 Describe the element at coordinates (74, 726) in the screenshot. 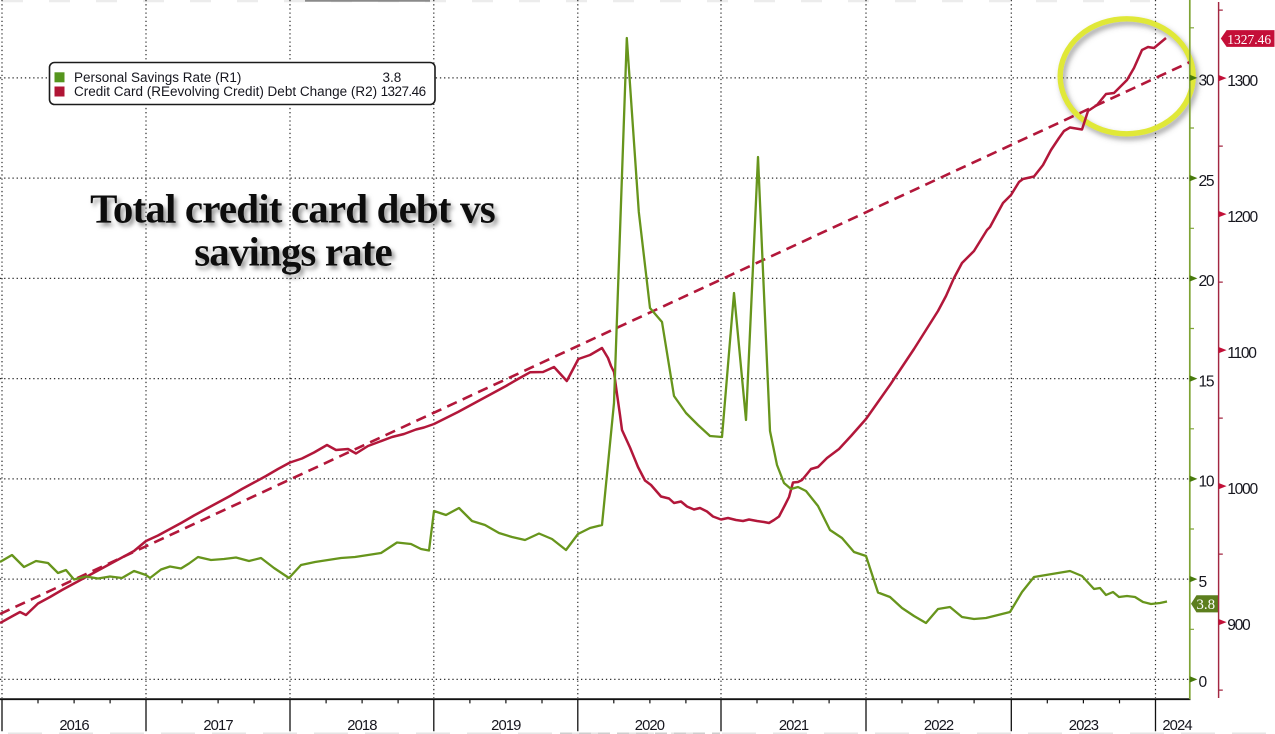

I see `svg-text: 2016` at that location.